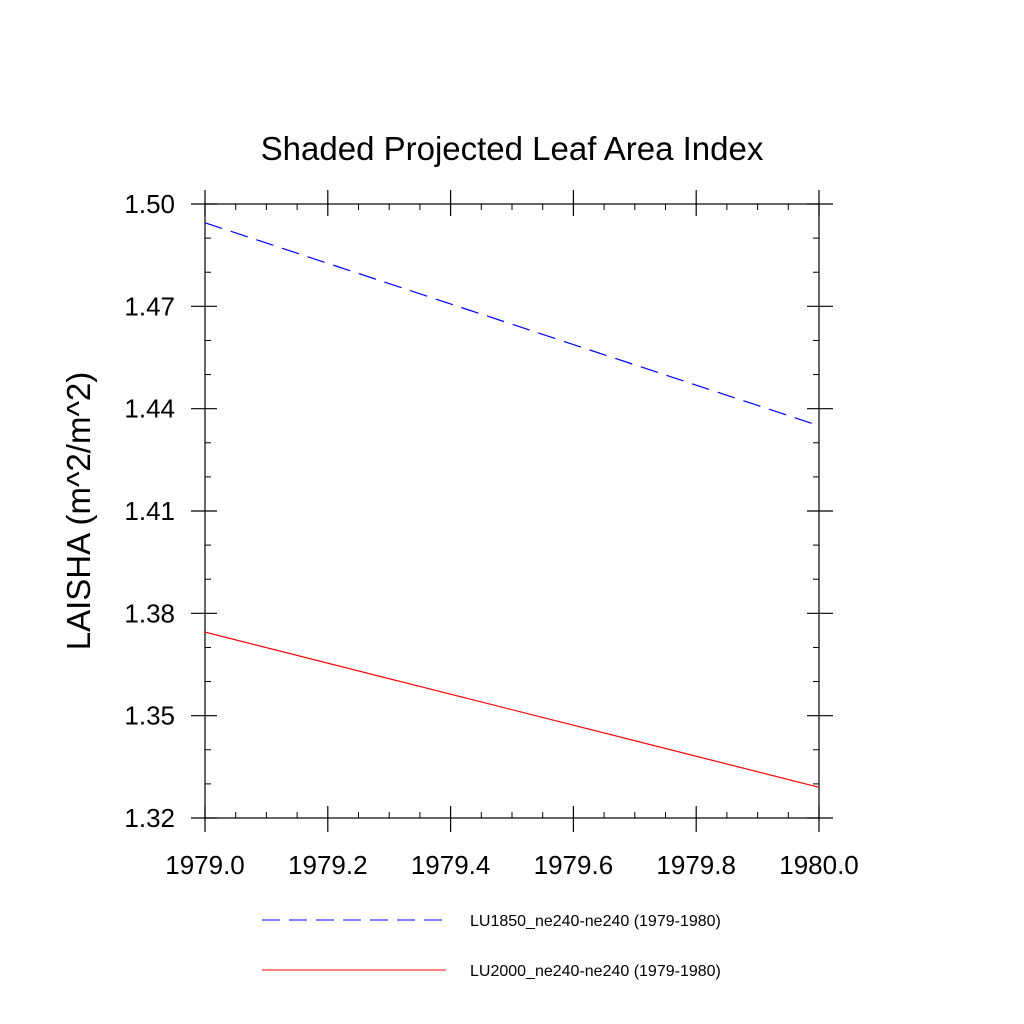 This screenshot has width=1024, height=1024. What do you see at coordinates (451, 865) in the screenshot?
I see `x-tick-label: 1979.4` at bounding box center [451, 865].